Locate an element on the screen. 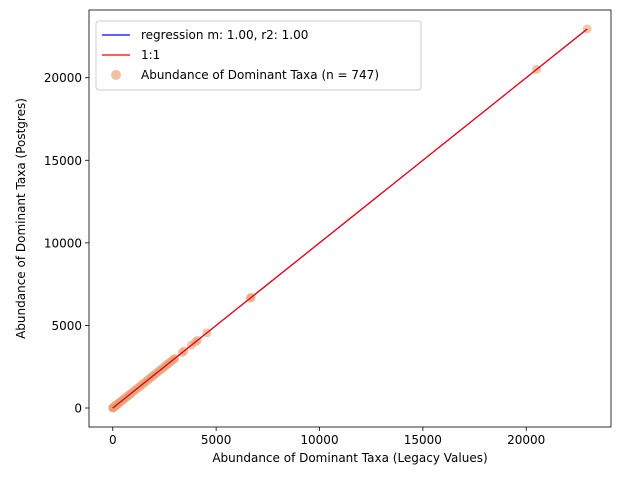 The image size is (640, 480). legend-box is located at coordinates (258, 55).